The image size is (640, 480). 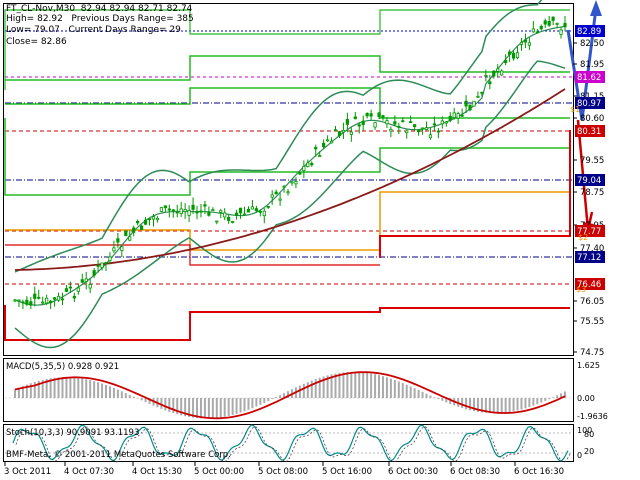 What do you see at coordinates (586, 398) in the screenshot?
I see `macd-tick-zero: 0.00` at bounding box center [586, 398].